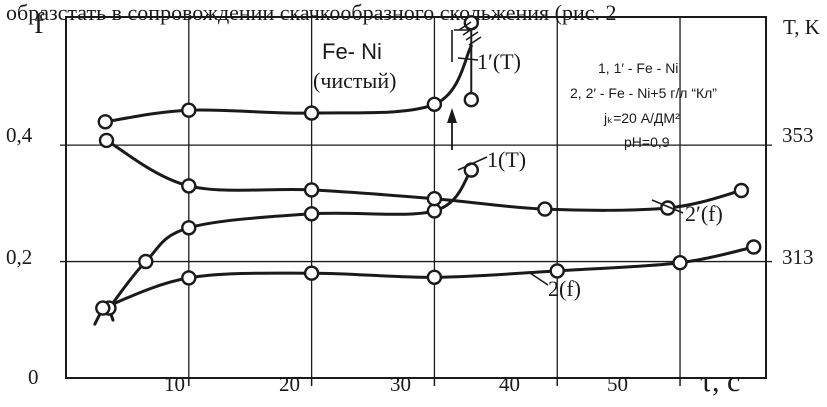 The height and width of the screenshot is (407, 827). I want to click on series-label-1-T: 1(T), so click(506, 159).